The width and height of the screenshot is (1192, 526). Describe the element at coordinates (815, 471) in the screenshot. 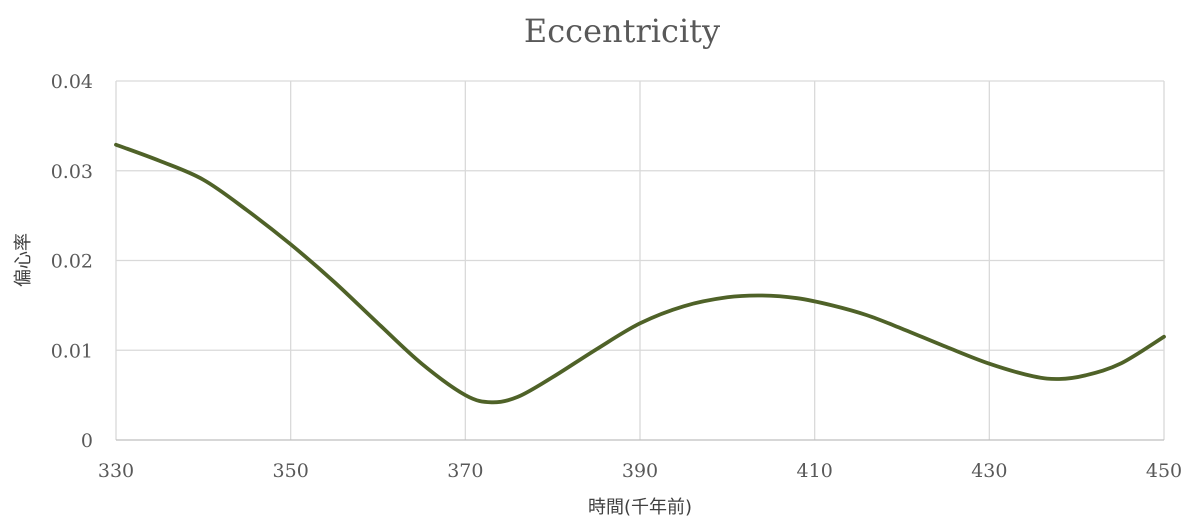

I see `x-tick-label: 410` at that location.